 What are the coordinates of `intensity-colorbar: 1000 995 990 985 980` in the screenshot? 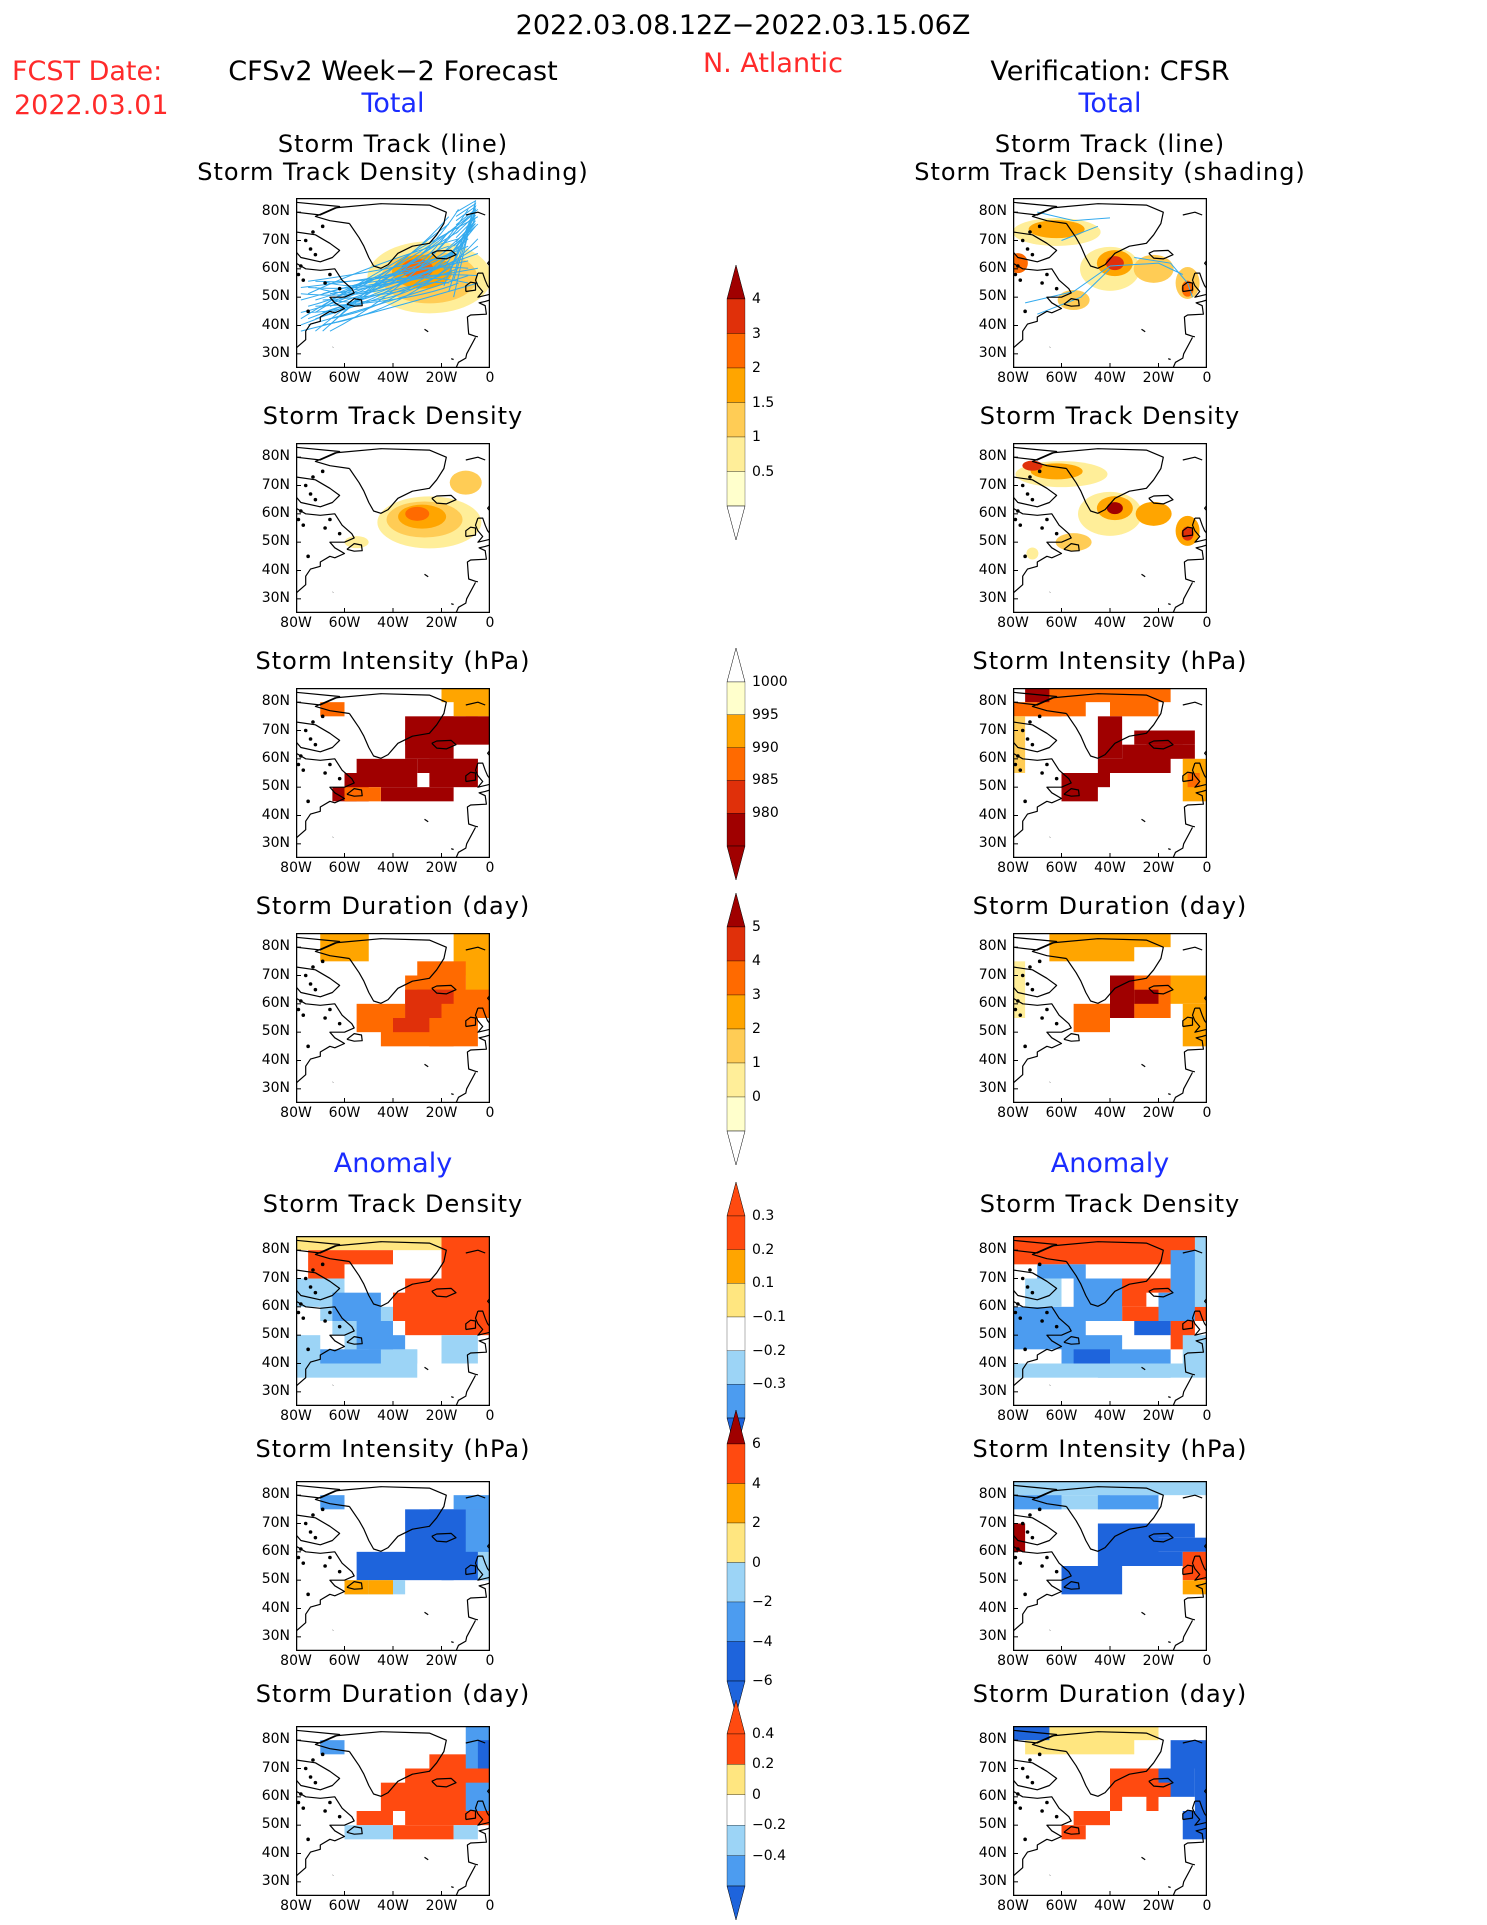 It's located at (765, 764).